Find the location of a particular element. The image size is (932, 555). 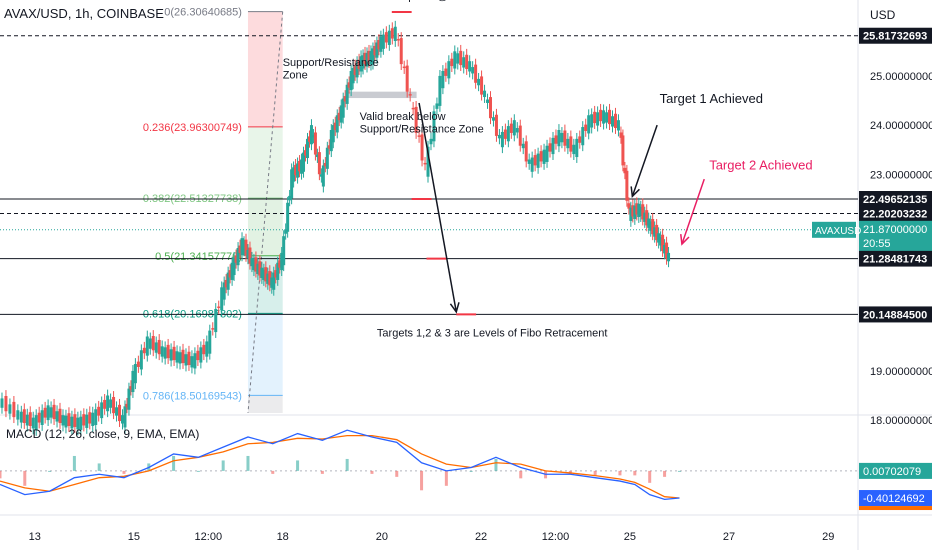

annotation-text: Target 2 Achieved is located at coordinates (760, 164).